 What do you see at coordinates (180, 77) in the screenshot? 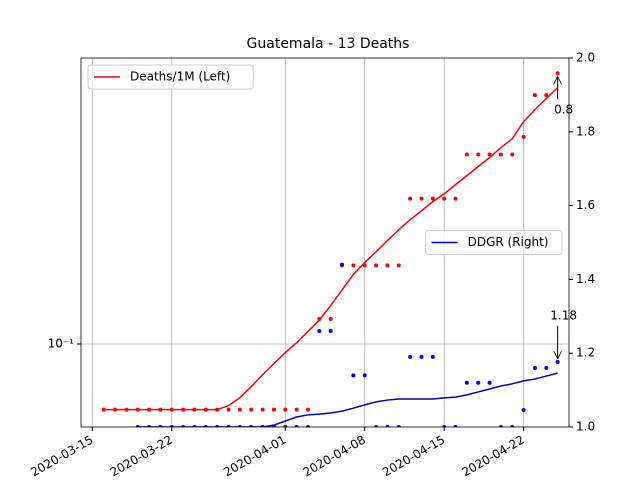
I see `legend-label: Deaths/1M (Left)` at bounding box center [180, 77].